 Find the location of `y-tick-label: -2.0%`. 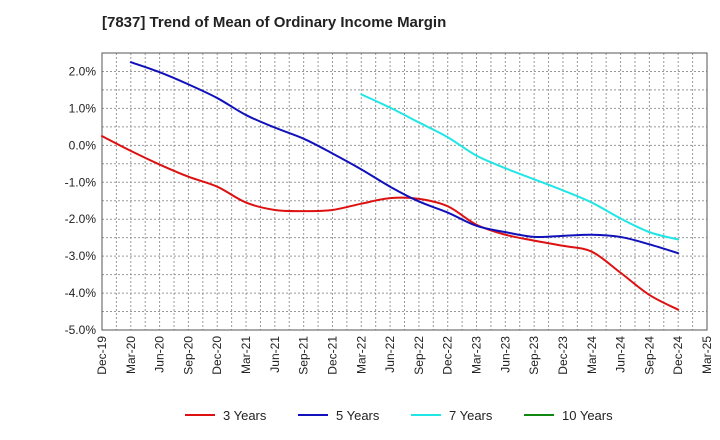

y-tick-label: -2.0% is located at coordinates (81, 219).